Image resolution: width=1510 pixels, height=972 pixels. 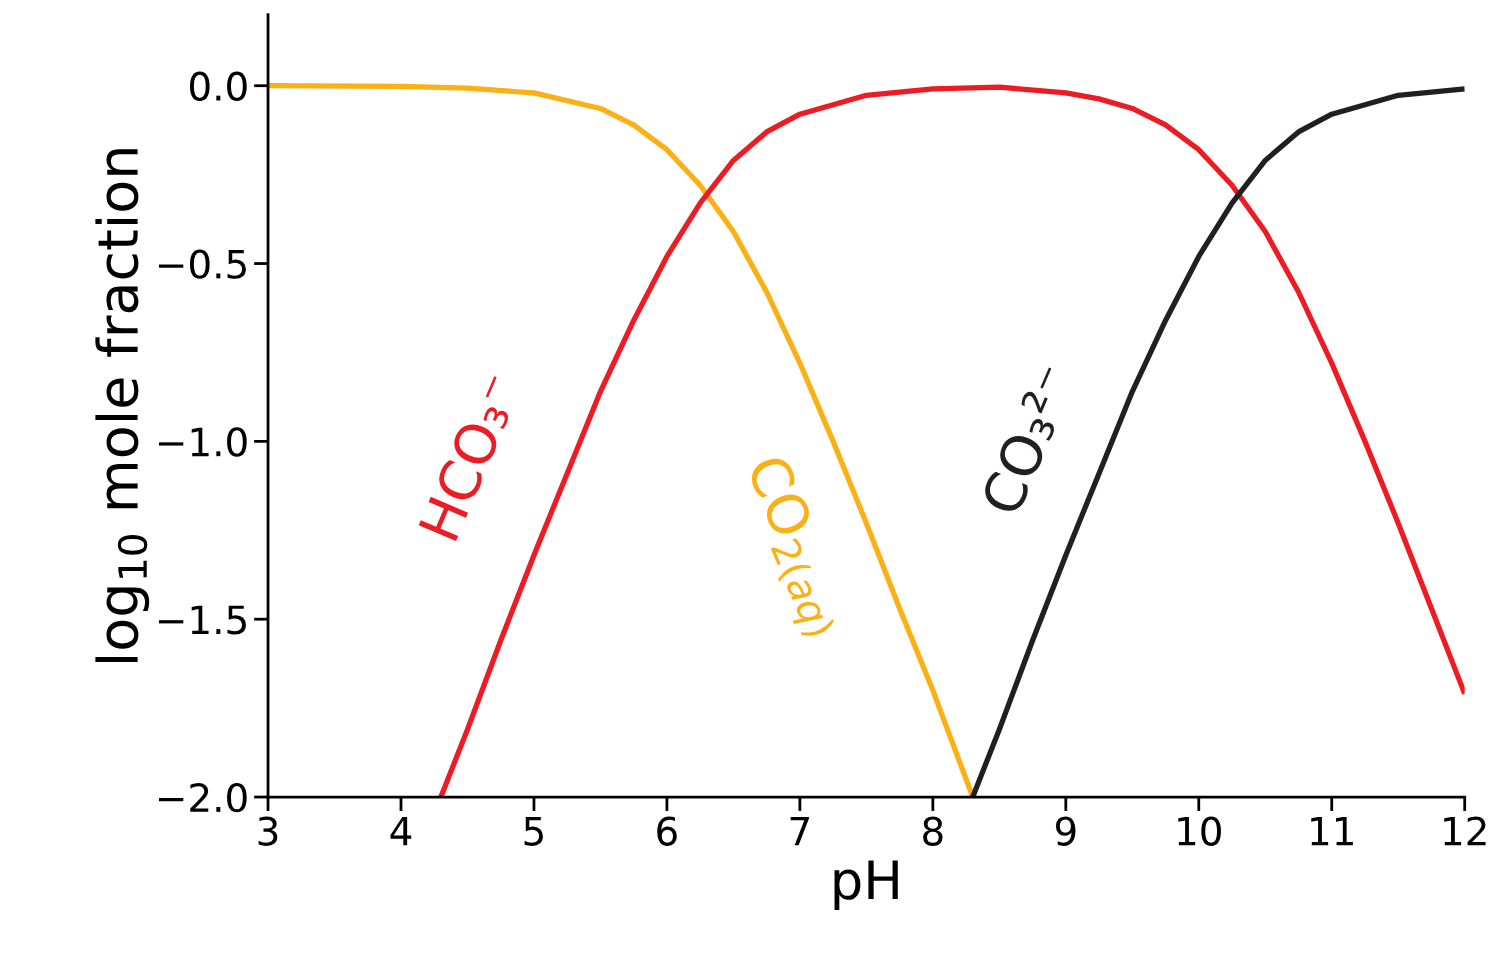 I want to click on x-tick-label: 12, so click(x=1465, y=831).